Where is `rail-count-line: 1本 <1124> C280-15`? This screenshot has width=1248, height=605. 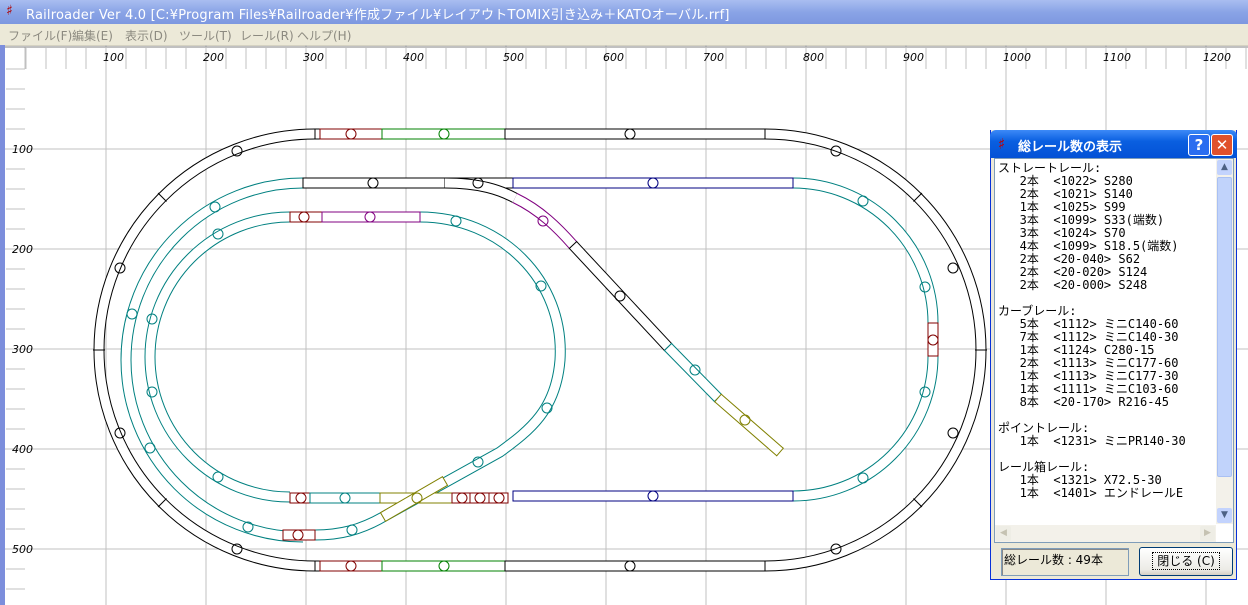 rail-count-line: 1本 <1124> C280-15 is located at coordinates (1076, 350).